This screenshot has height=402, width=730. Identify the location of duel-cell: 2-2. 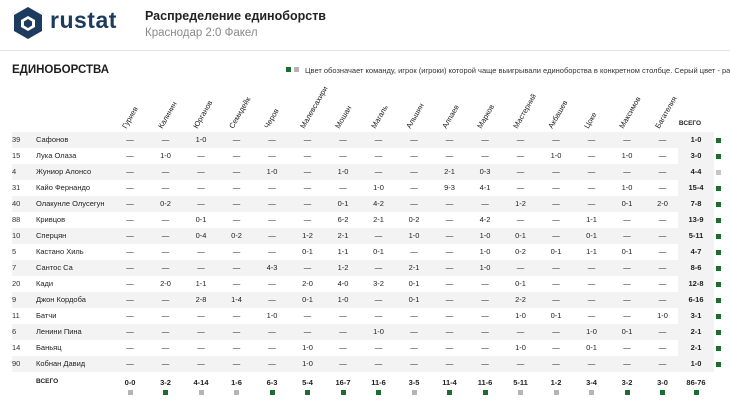
(520, 299).